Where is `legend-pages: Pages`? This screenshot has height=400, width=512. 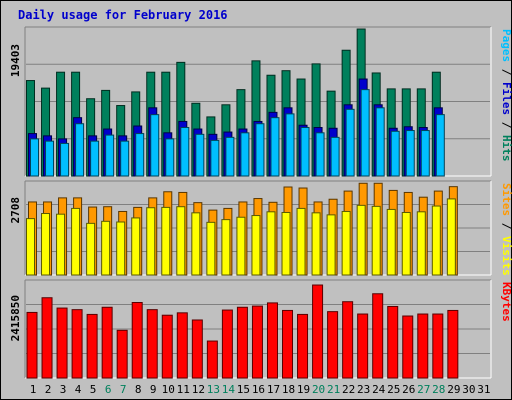
legend-pages: Pages is located at coordinates (506, 45).